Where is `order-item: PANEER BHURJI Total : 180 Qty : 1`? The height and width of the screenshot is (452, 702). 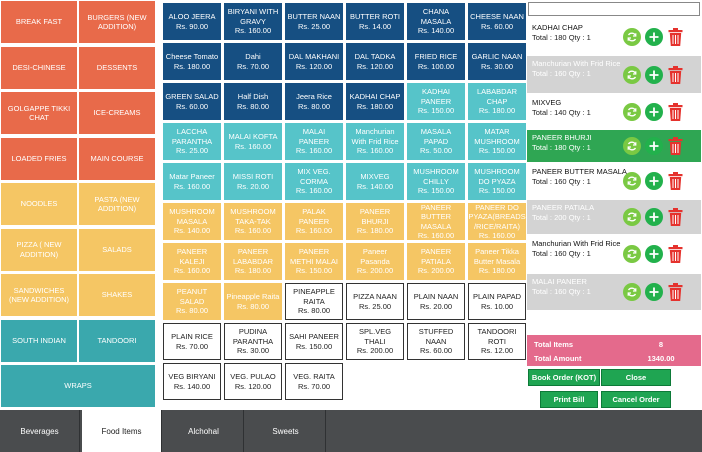
order-item: PANEER BHURJI Total : 180 Qty : 1 is located at coordinates (614, 146).